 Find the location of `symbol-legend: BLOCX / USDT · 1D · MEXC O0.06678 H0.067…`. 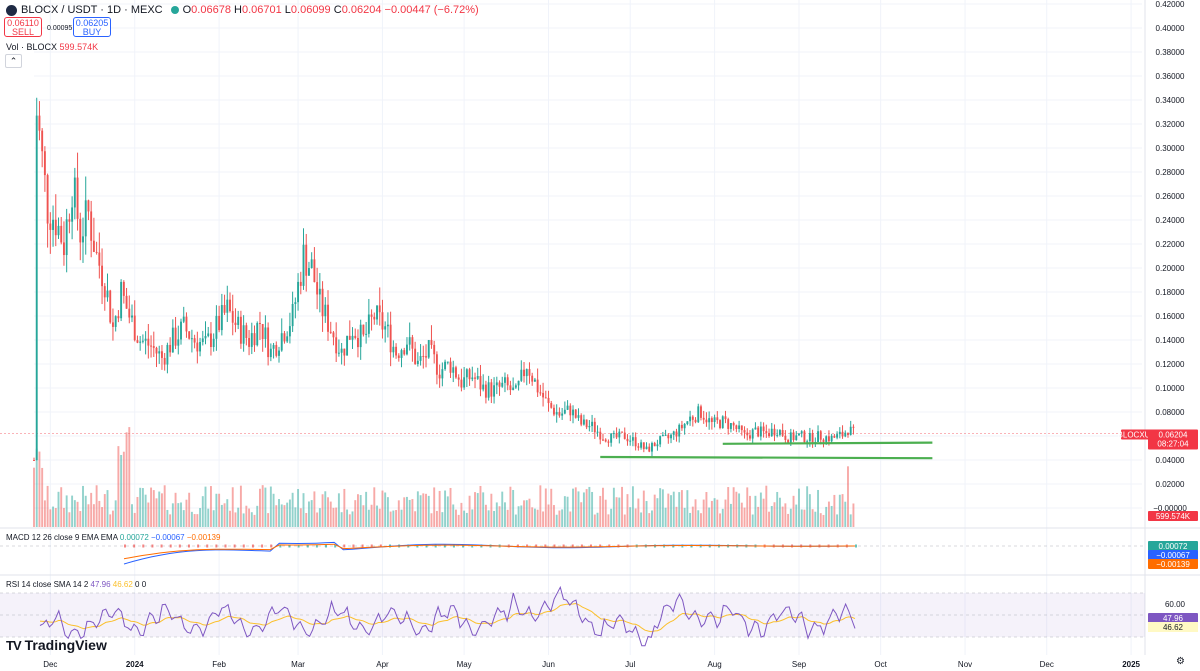

symbol-legend: BLOCX / USDT · 1D · MEXC O0.06678 H0.067… is located at coordinates (242, 10).